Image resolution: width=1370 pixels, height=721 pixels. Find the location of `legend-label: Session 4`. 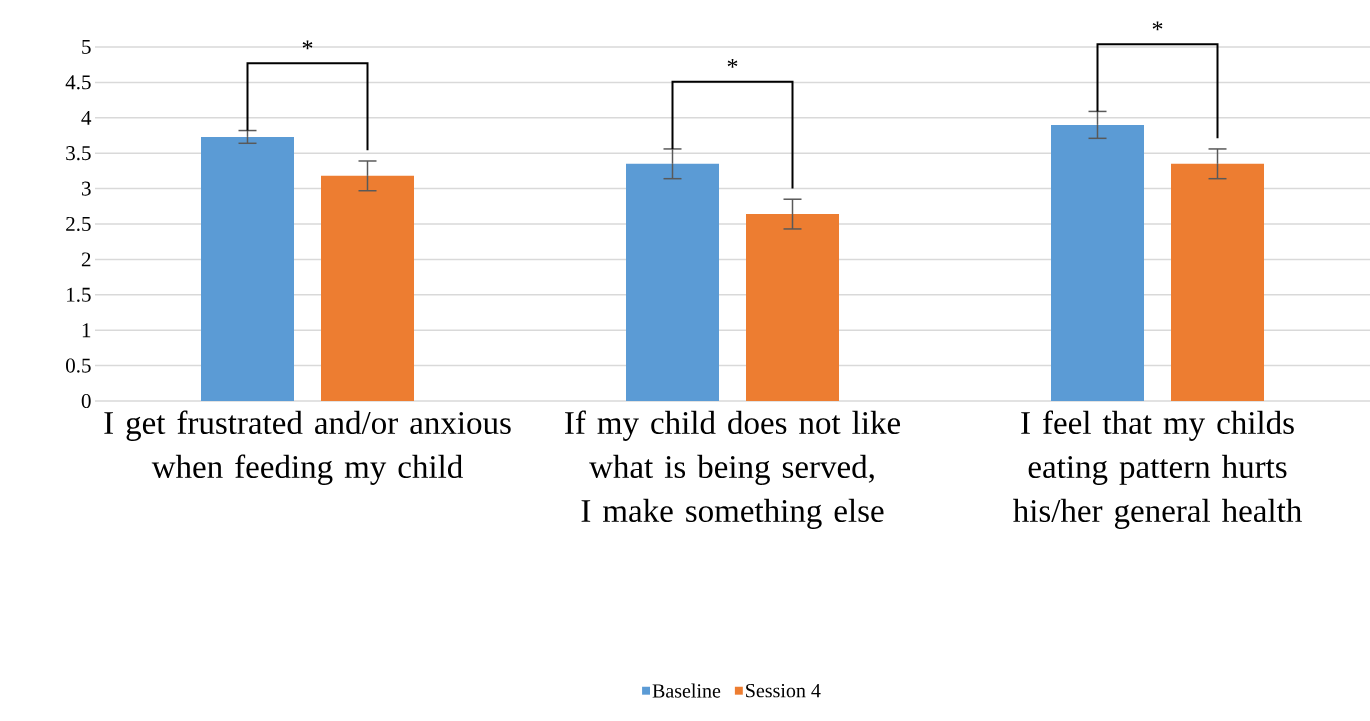

legend-label: Session 4 is located at coordinates (783, 690).